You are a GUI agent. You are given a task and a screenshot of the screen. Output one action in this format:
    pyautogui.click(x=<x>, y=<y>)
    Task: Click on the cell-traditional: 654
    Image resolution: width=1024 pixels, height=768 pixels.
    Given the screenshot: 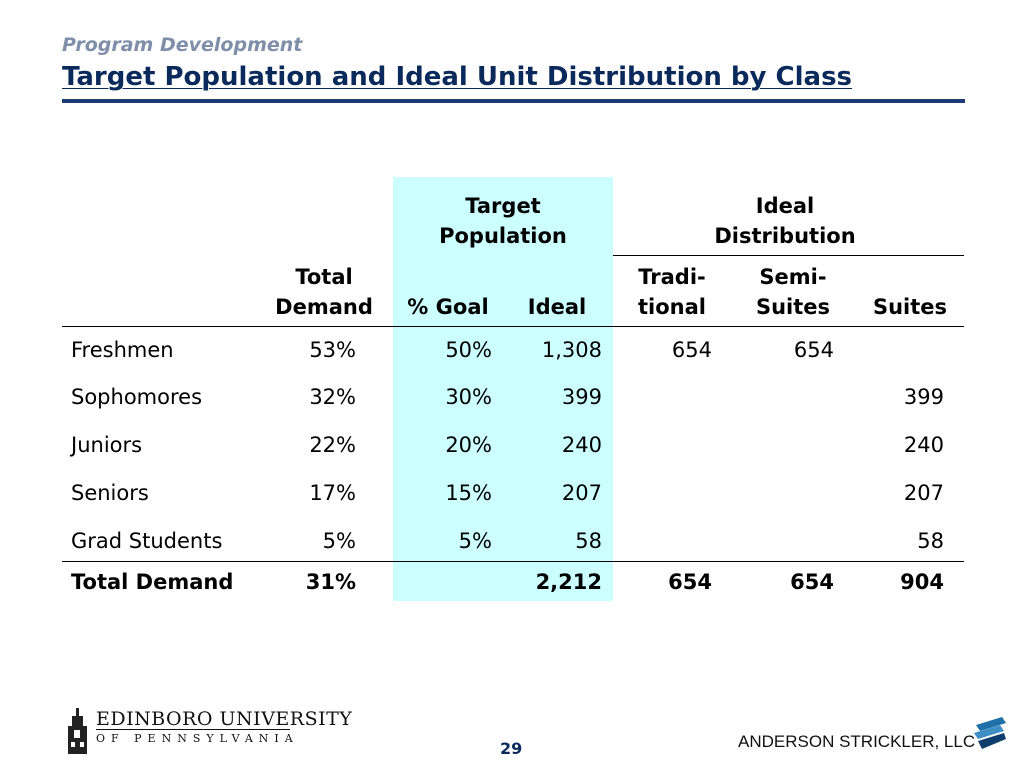 What is the action you would take?
    pyautogui.click(x=691, y=350)
    